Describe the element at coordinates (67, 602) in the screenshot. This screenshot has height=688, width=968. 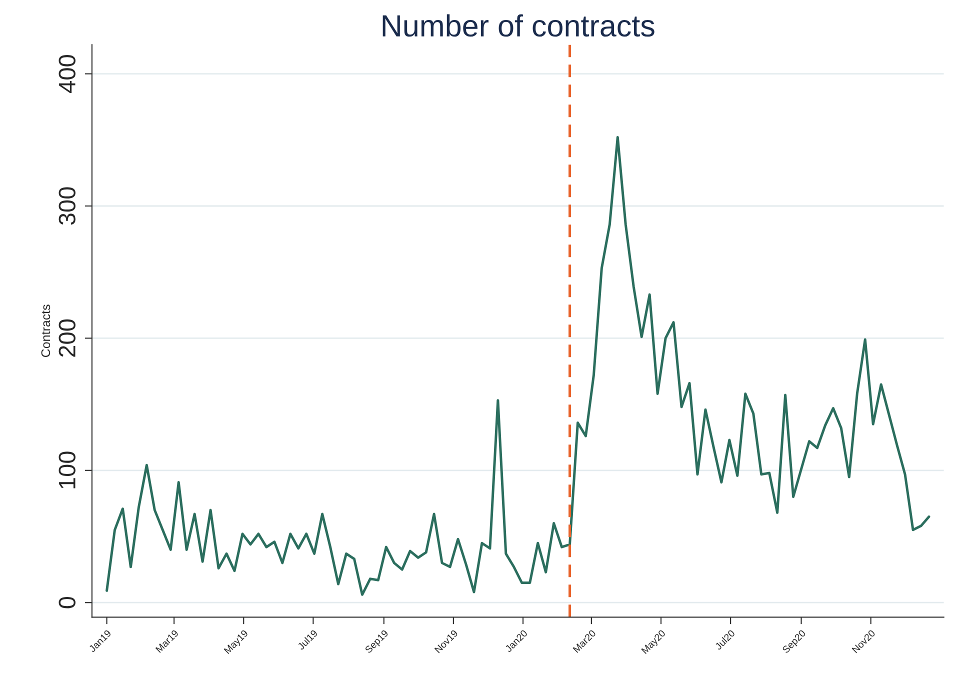
I see `y-tick-label: 0` at that location.